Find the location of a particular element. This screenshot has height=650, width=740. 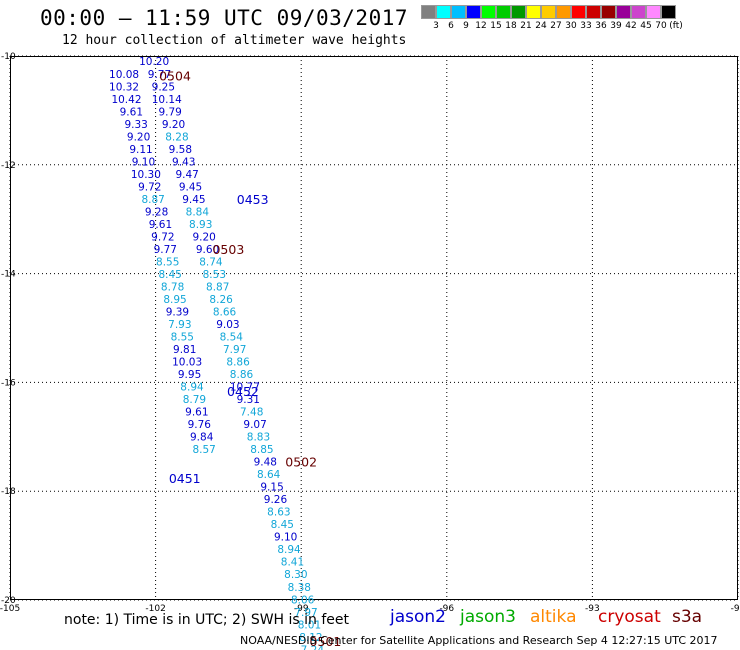

swh-value-label: 7.93 is located at coordinates (179, 325).